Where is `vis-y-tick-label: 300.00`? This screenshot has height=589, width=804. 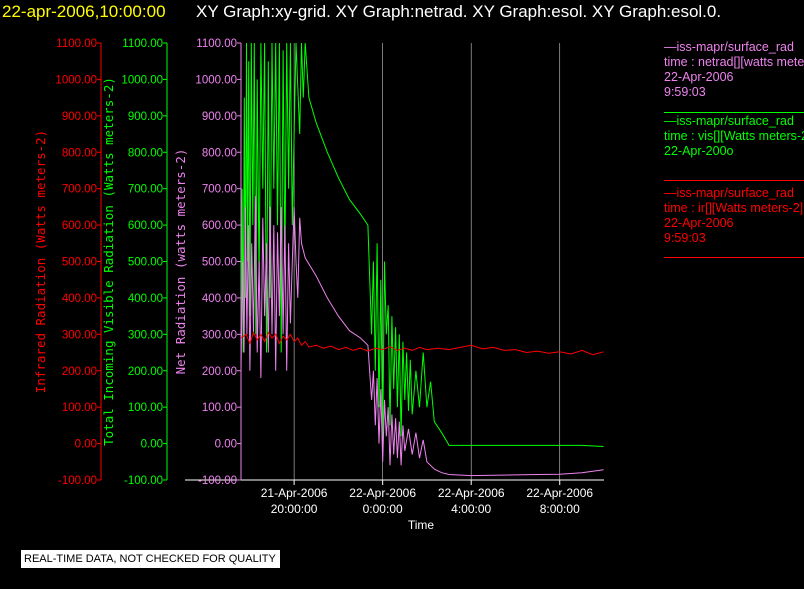 vis-y-tick-label: 300.00 is located at coordinates (145, 335).